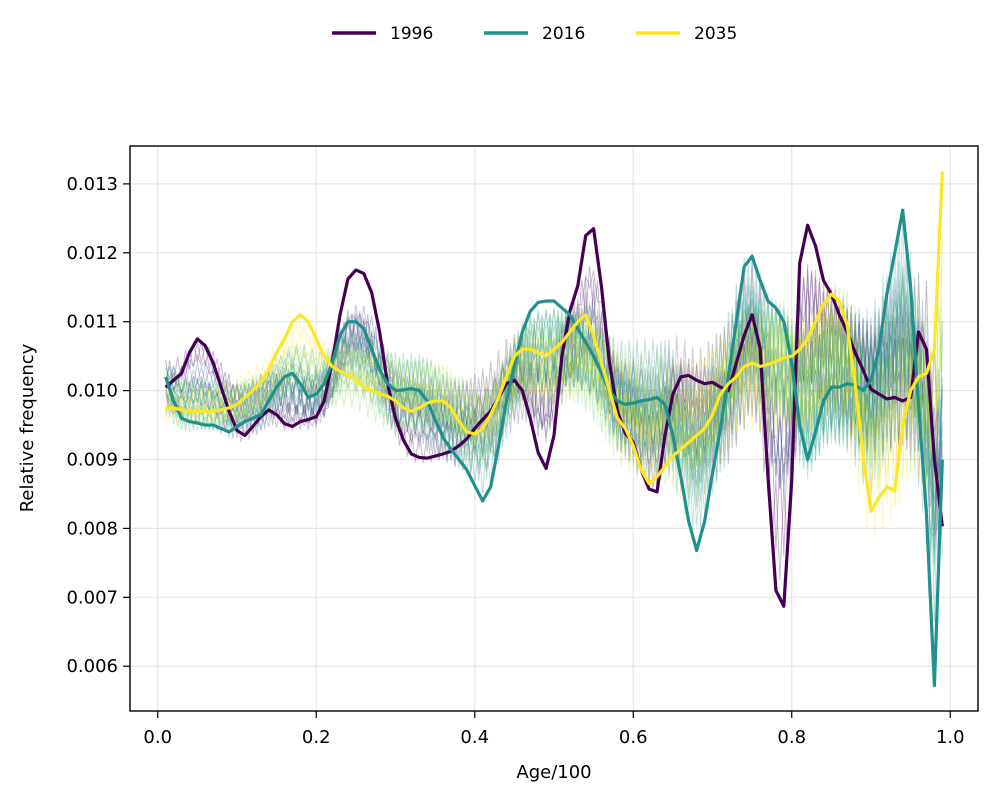 This screenshot has width=996, height=798. I want to click on x-tick-label: 0.0, so click(157, 737).